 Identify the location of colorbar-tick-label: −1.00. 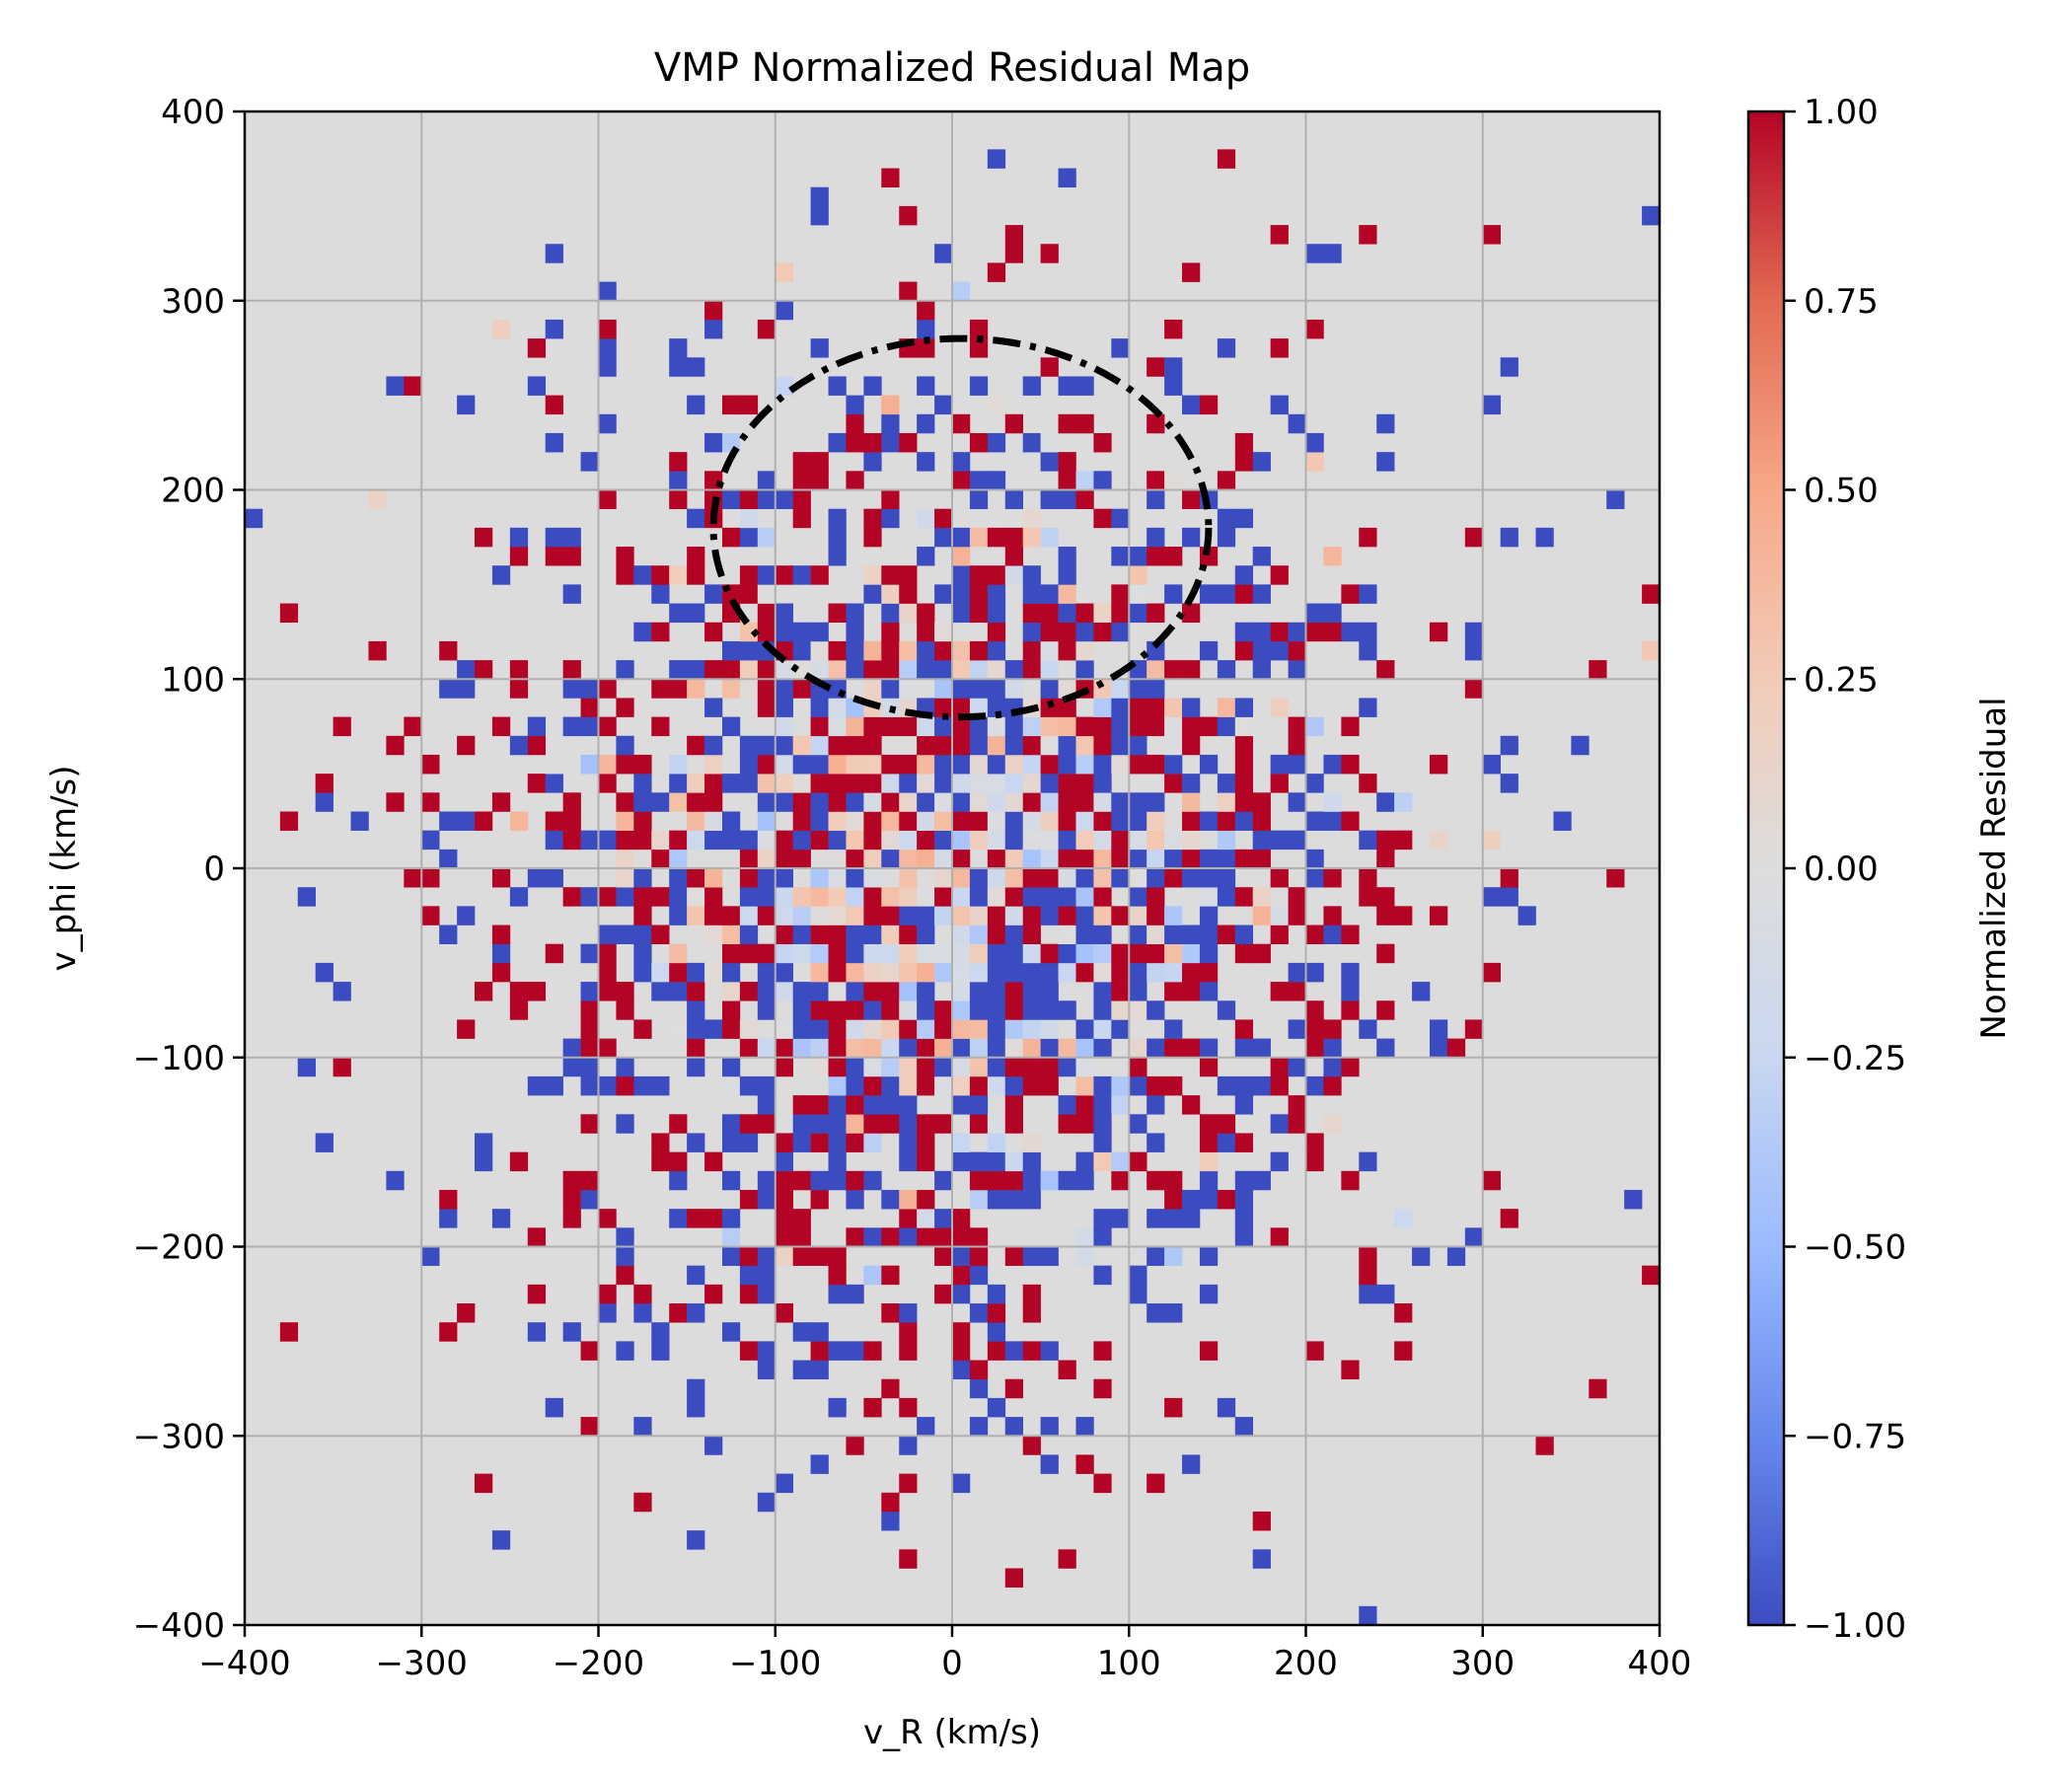
(1855, 1626).